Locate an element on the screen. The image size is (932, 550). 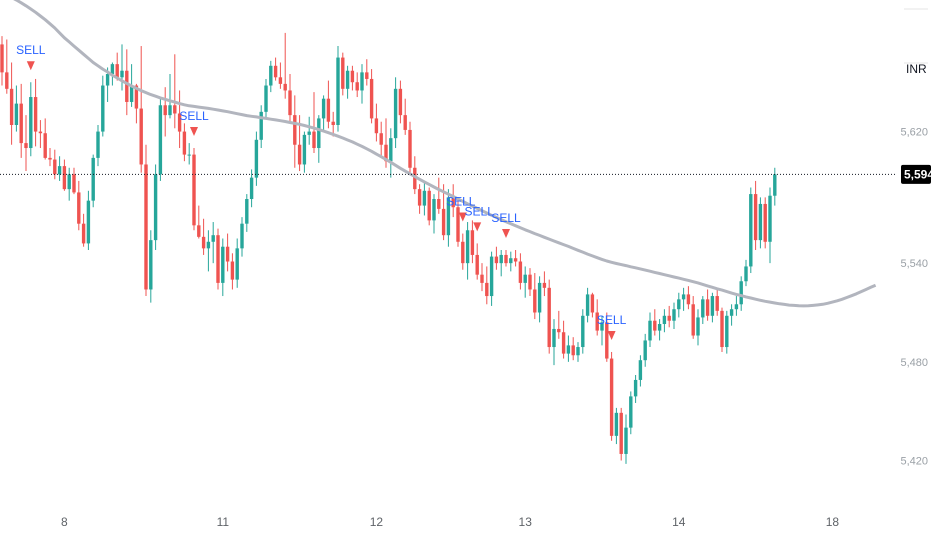
sell-arrow-icon is located at coordinates (477, 227).